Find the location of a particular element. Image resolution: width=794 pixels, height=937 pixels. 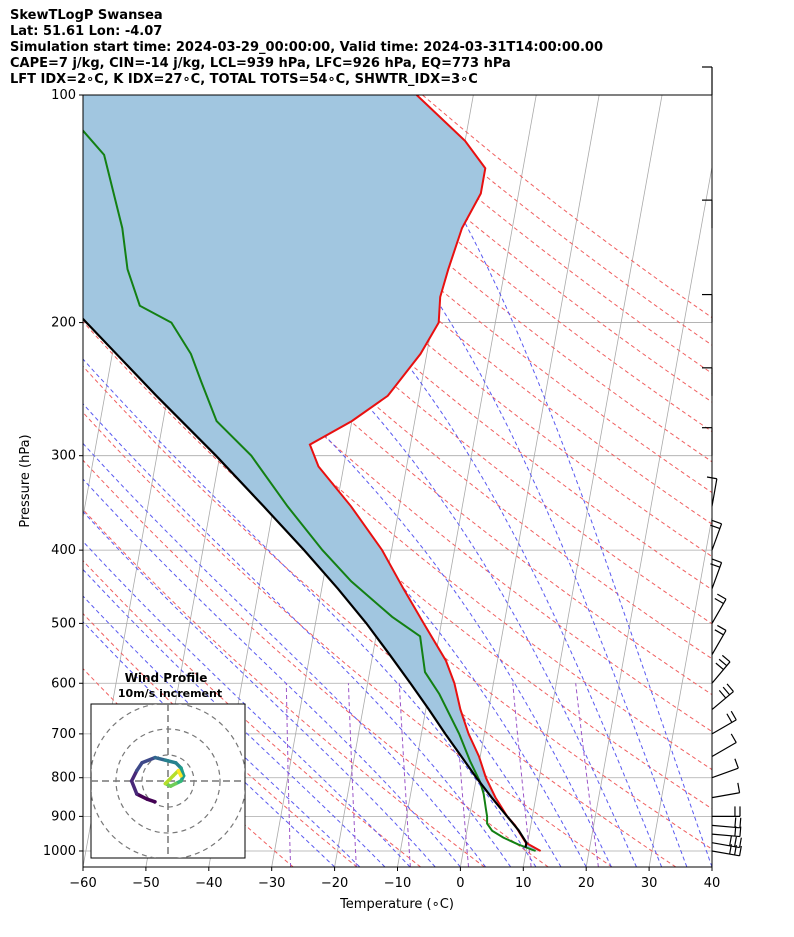

wind-profile-inset: Wind Profile 10m/s increment is located at coordinates (168, 765).